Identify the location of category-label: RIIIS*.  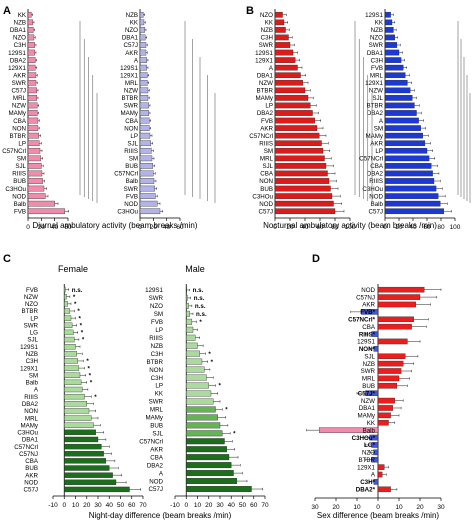
(367, 334).